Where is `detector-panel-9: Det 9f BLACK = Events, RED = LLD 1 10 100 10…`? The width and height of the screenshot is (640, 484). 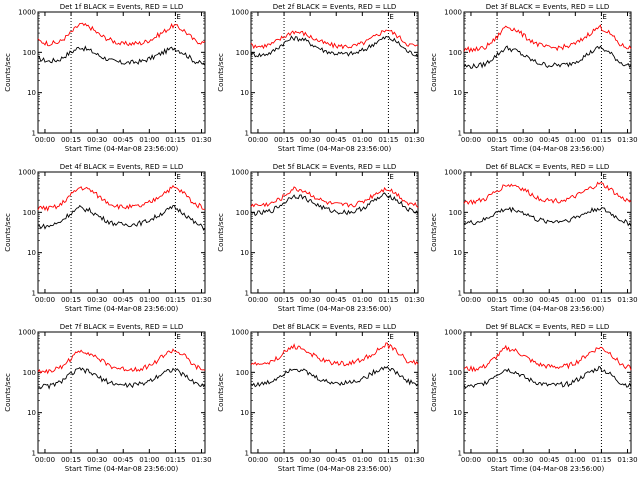 detector-panel-9: Det 9f BLACK = Events, RED = LLD 1 10 100 10… is located at coordinates (532, 400).